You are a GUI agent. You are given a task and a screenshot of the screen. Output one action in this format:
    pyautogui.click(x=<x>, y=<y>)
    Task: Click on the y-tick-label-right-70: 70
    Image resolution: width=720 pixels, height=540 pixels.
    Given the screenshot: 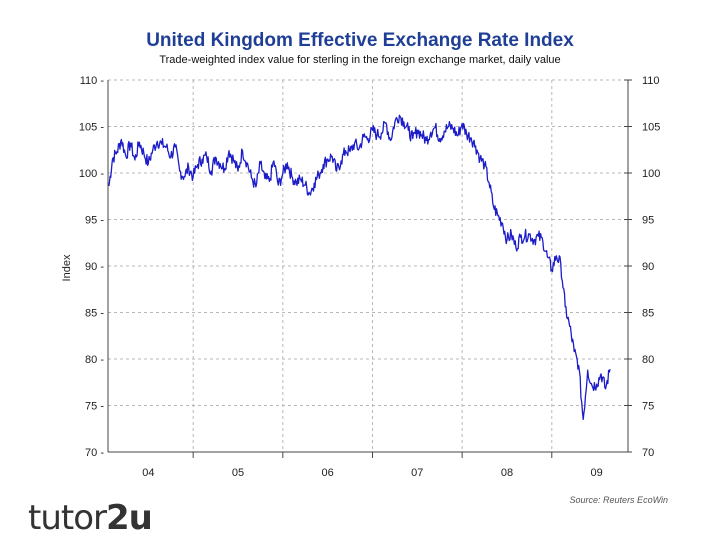 What is the action you would take?
    pyautogui.click(x=648, y=453)
    